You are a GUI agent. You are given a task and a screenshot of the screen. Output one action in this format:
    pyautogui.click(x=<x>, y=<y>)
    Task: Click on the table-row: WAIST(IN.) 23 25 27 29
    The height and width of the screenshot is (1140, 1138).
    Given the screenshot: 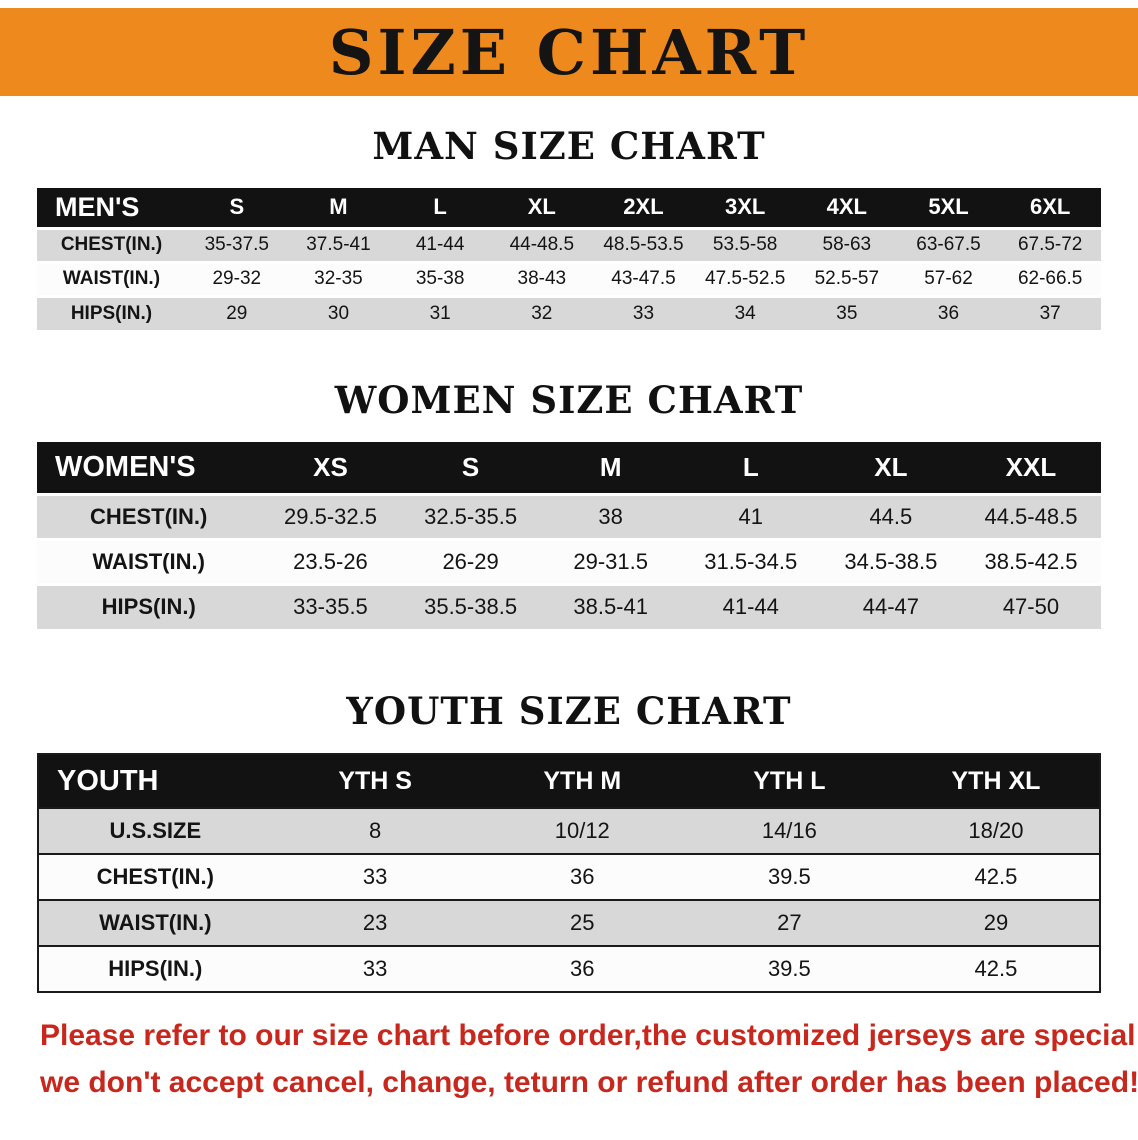 What is the action you would take?
    pyautogui.click(x=569, y=923)
    